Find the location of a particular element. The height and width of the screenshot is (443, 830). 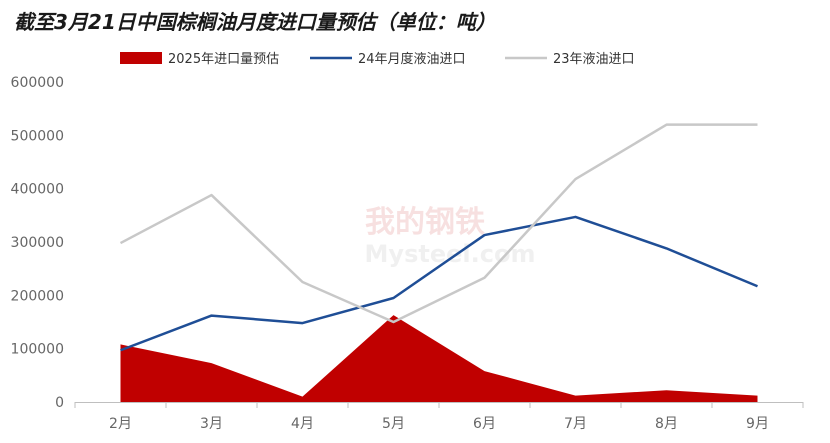

x-tick-label: 8月 is located at coordinates (666, 424).